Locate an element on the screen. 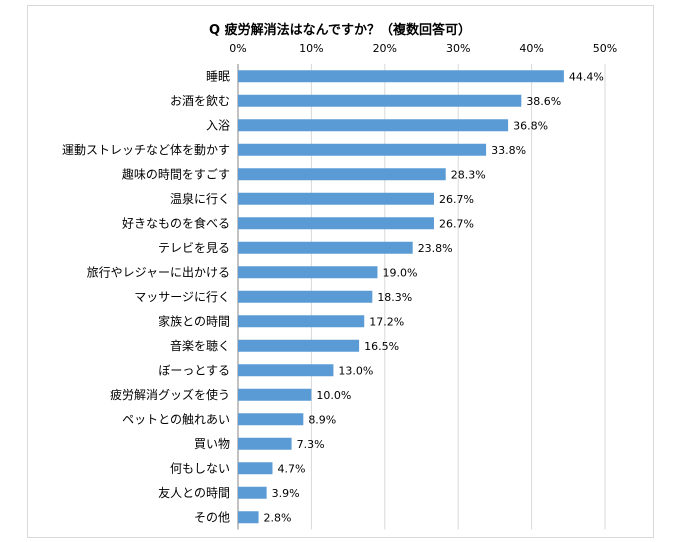 The height and width of the screenshot is (542, 680). data-label: 18.3% is located at coordinates (394, 297).